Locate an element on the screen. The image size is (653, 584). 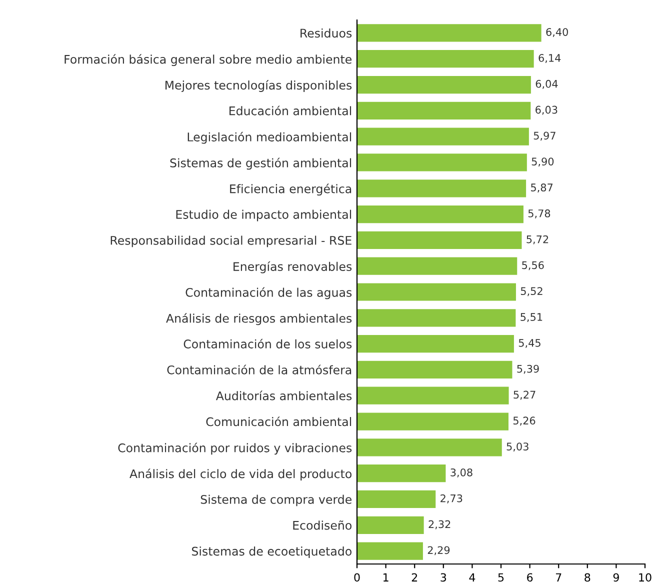
y-tick-label: Estudio de impacto ambiental is located at coordinates (264, 216).